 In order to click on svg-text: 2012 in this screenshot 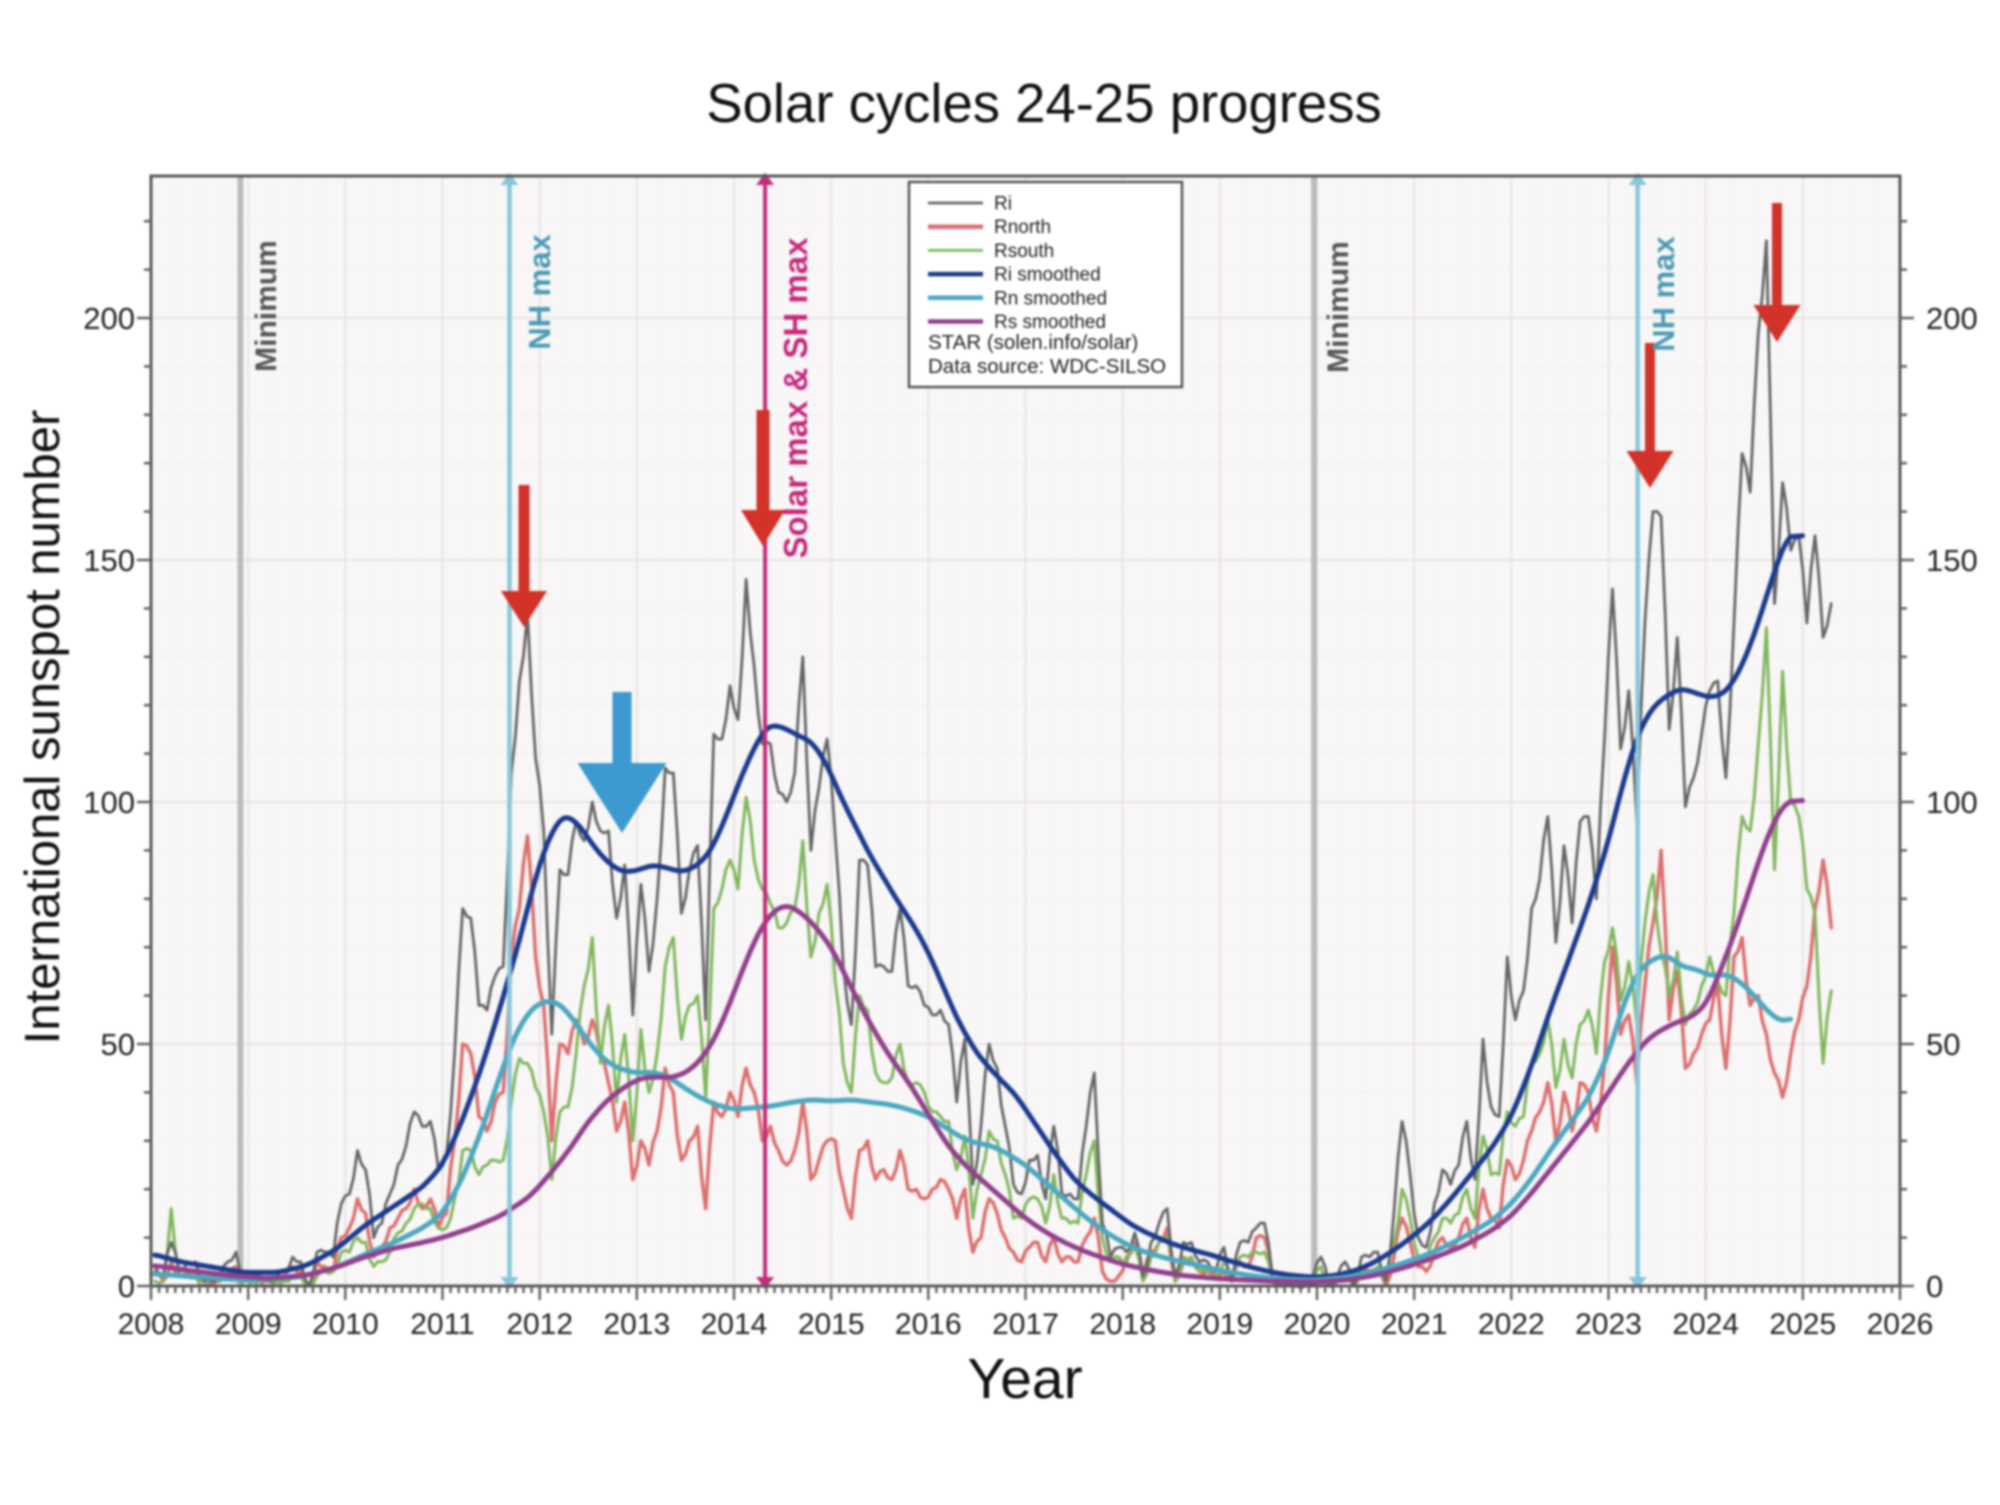, I will do `click(539, 1324)`.